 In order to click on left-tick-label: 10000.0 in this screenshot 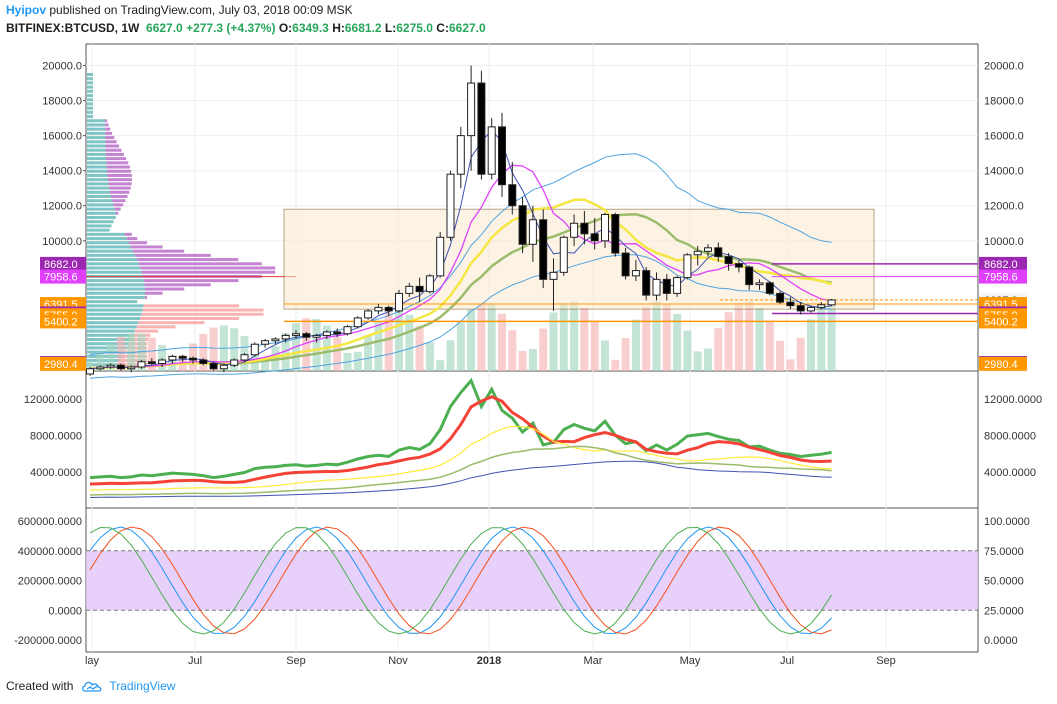, I will do `click(62, 242)`.